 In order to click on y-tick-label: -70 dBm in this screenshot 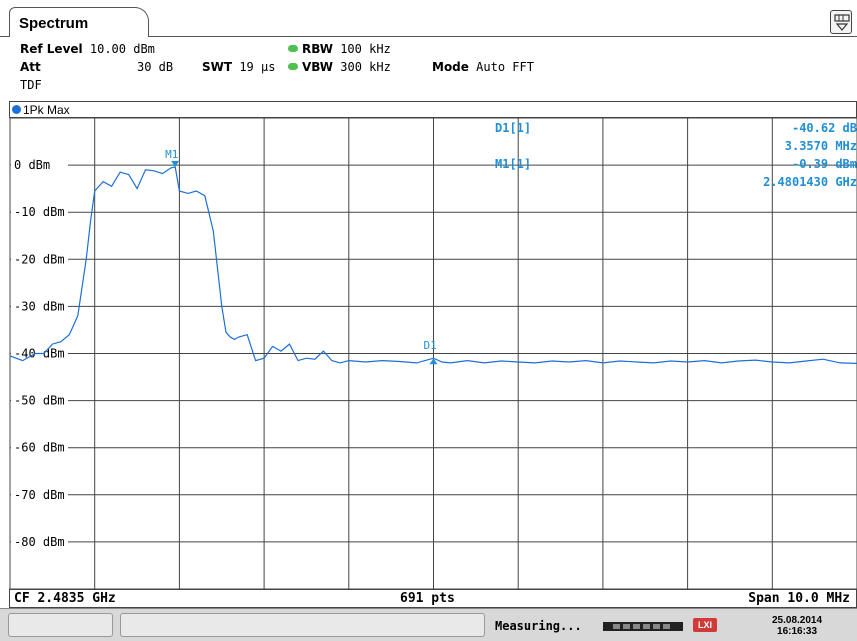, I will do `click(39, 495)`.